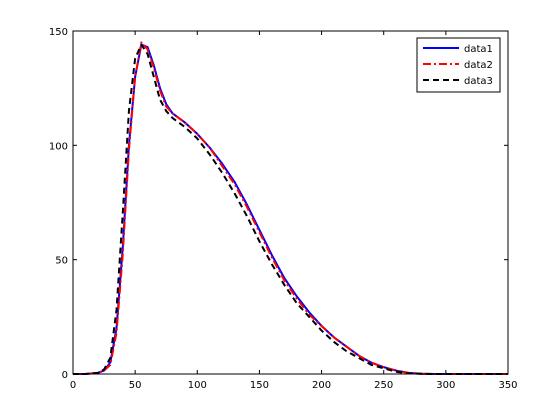  I want to click on legend-label-data2: data2, so click(478, 65).